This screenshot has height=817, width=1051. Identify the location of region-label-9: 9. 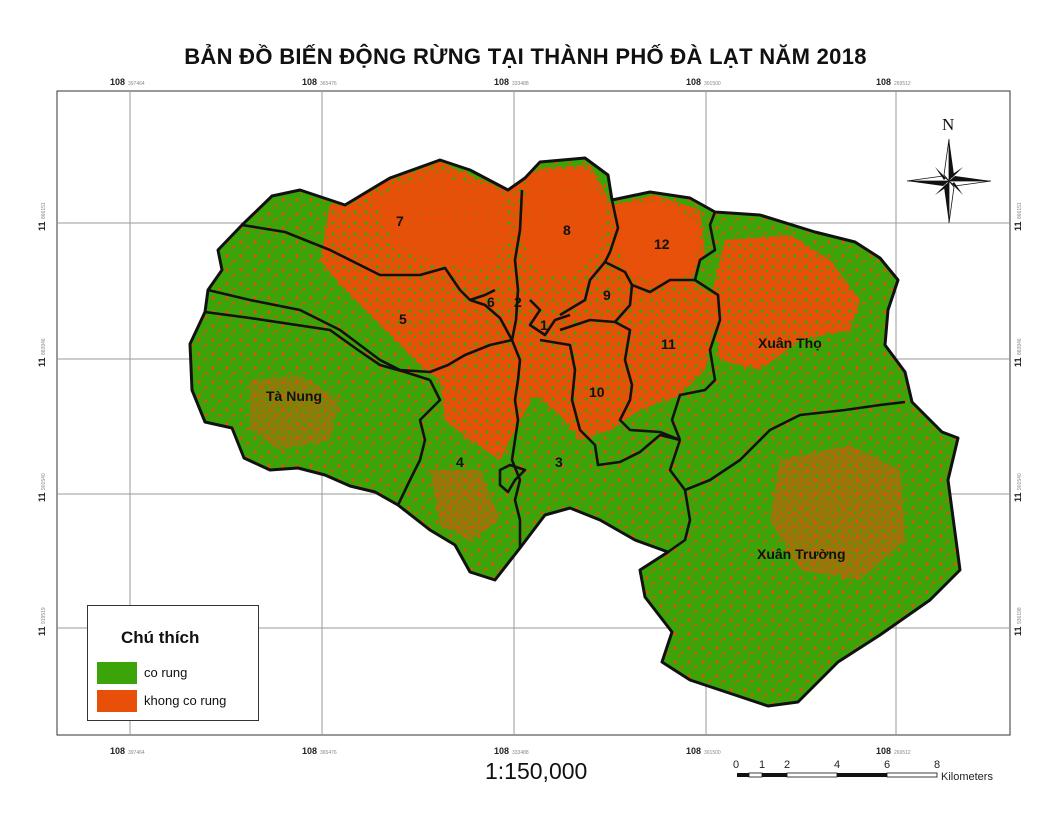
(607, 295).